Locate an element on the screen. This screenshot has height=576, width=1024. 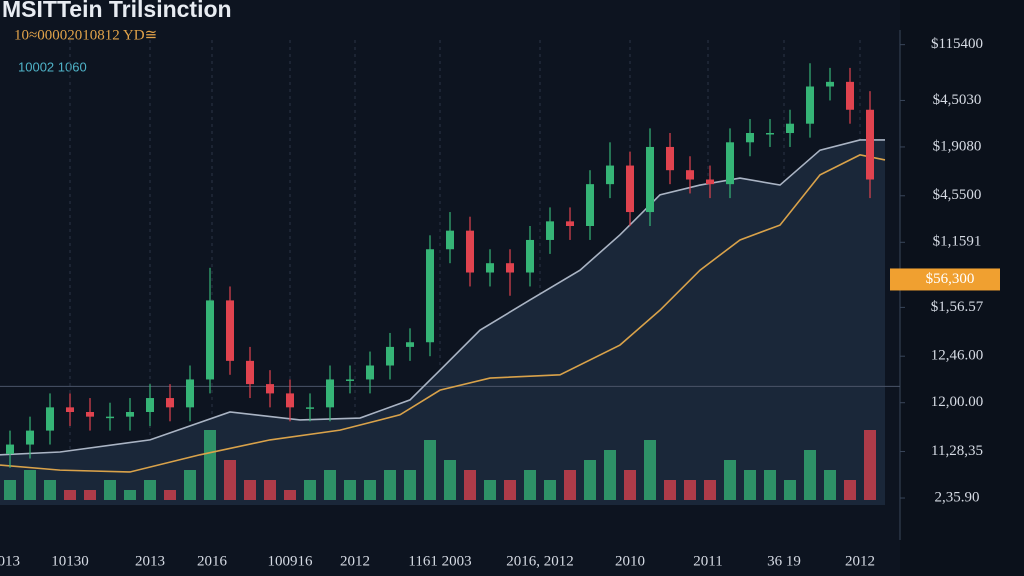
x-tick-label: 2010 is located at coordinates (630, 561).